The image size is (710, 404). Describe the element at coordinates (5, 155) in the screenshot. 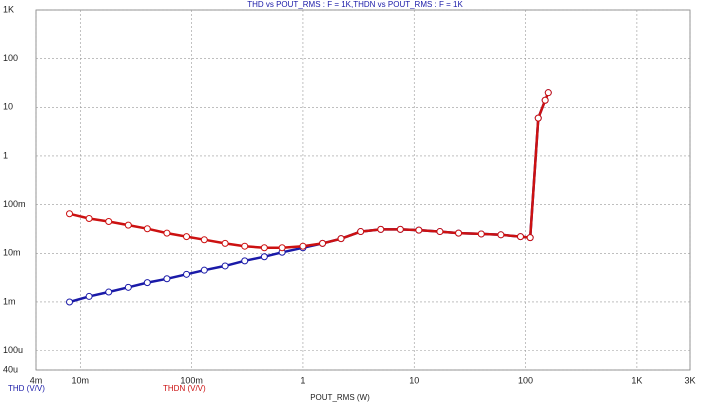

I see `y-tick-label: 1` at that location.